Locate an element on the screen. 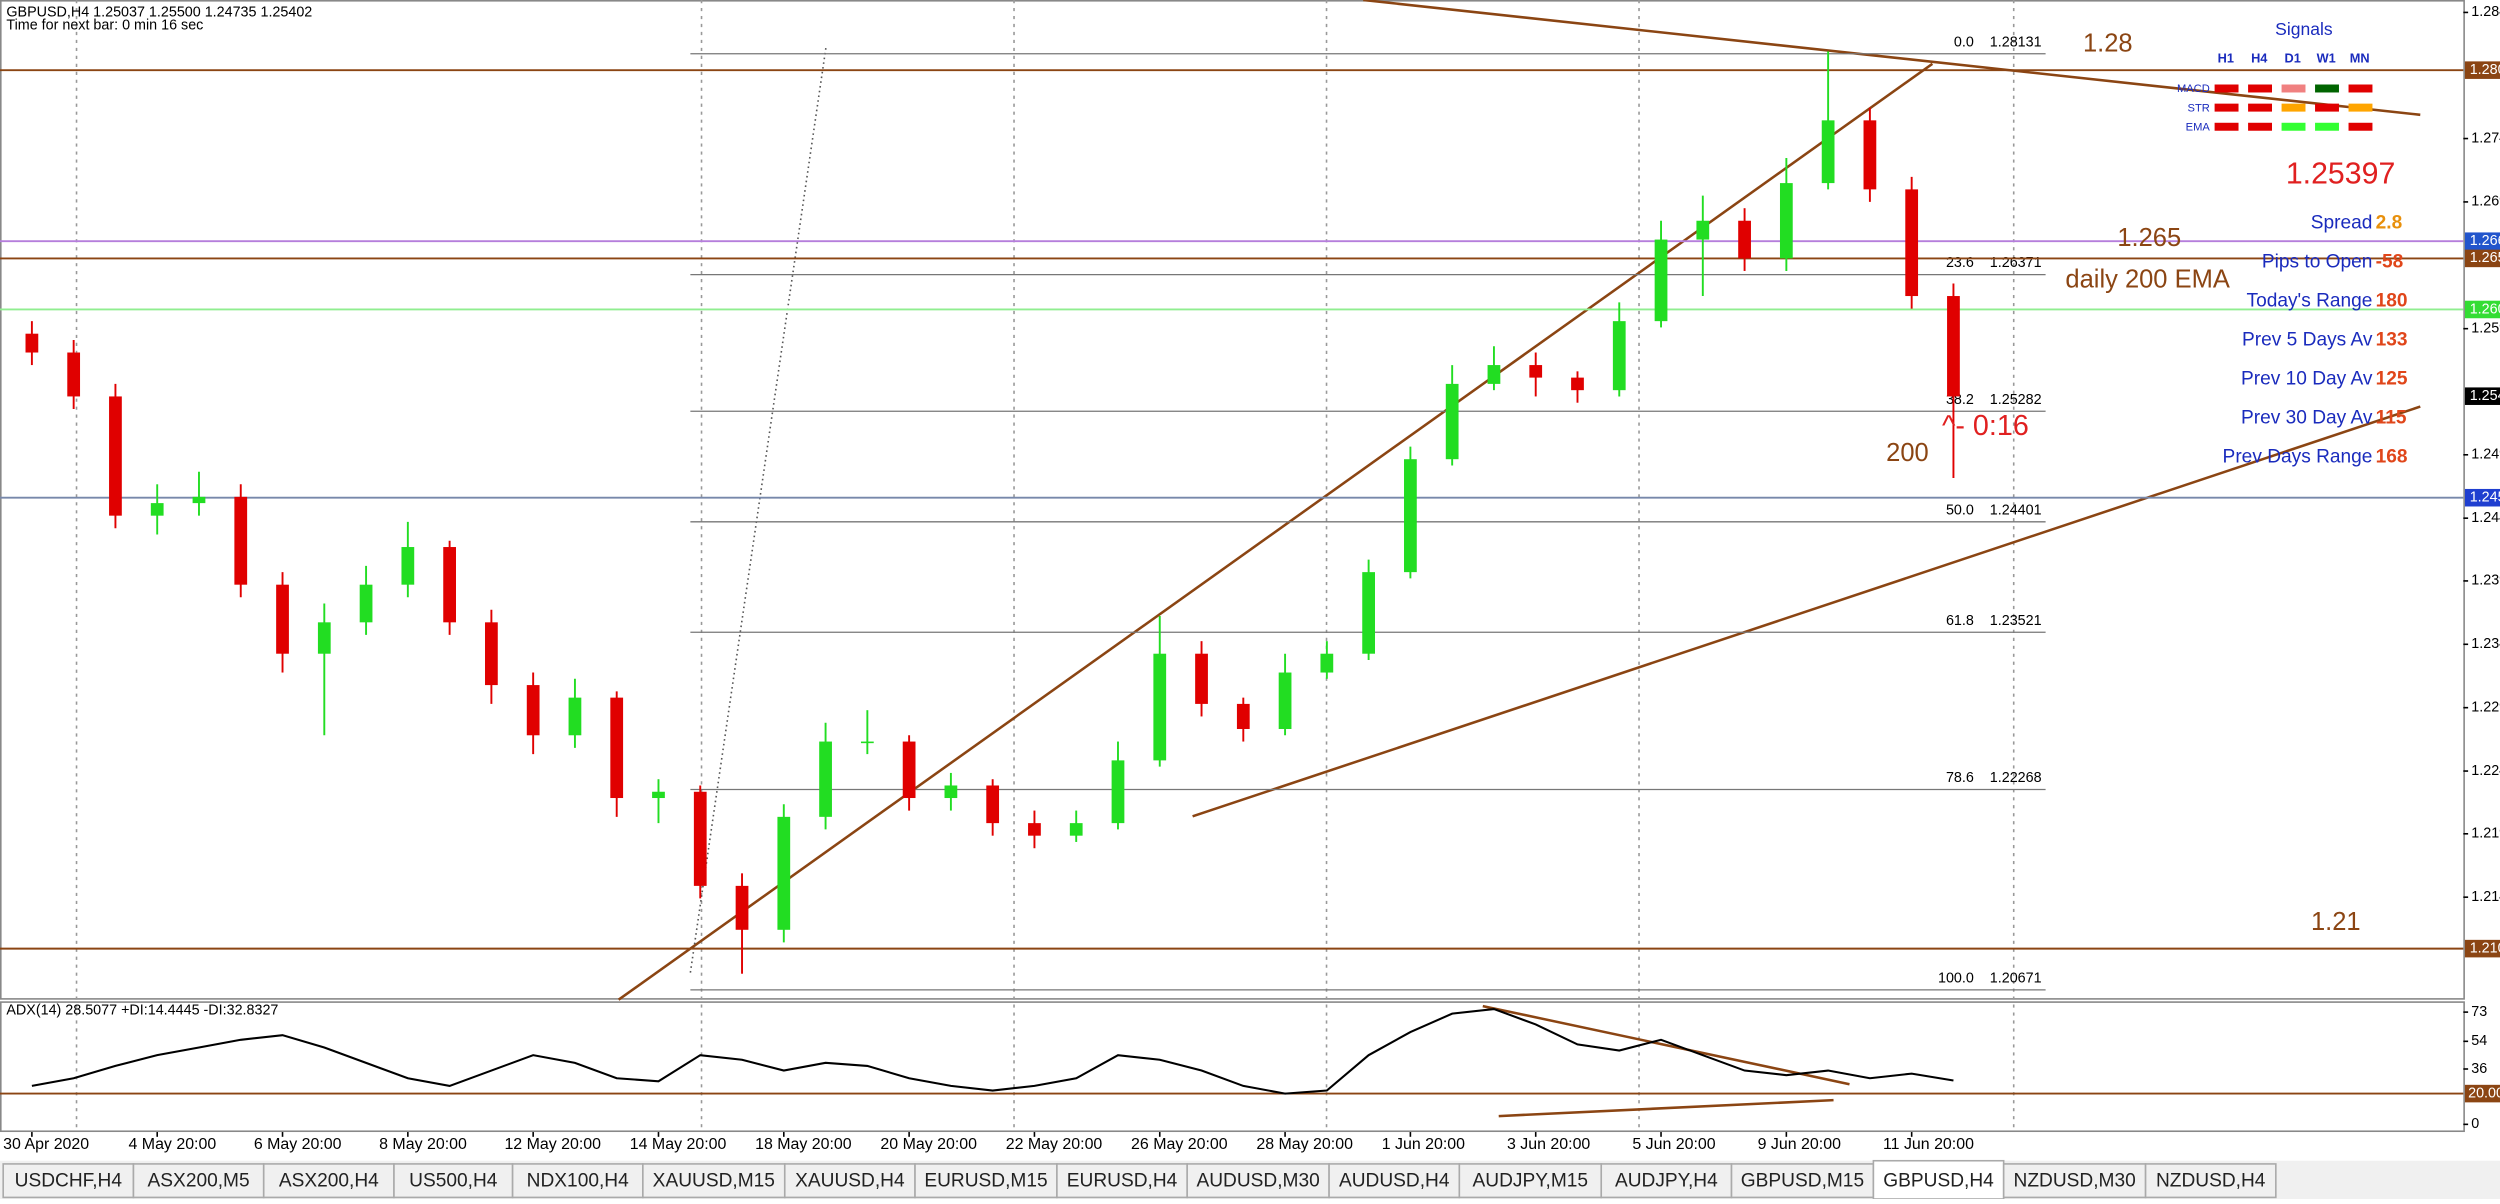 The image size is (2500, 1204). y-tick-label: 1.24430 is located at coordinates (2485, 518).